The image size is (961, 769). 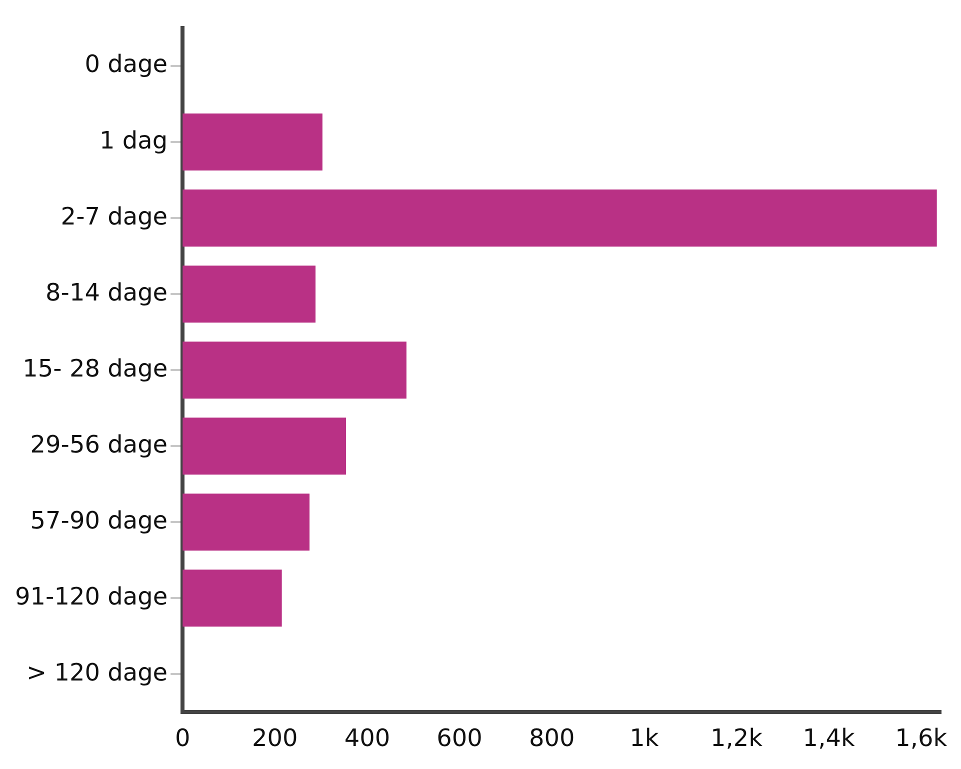 What do you see at coordinates (114, 216) in the screenshot?
I see `y-tick-label: 2-7 dage` at bounding box center [114, 216].